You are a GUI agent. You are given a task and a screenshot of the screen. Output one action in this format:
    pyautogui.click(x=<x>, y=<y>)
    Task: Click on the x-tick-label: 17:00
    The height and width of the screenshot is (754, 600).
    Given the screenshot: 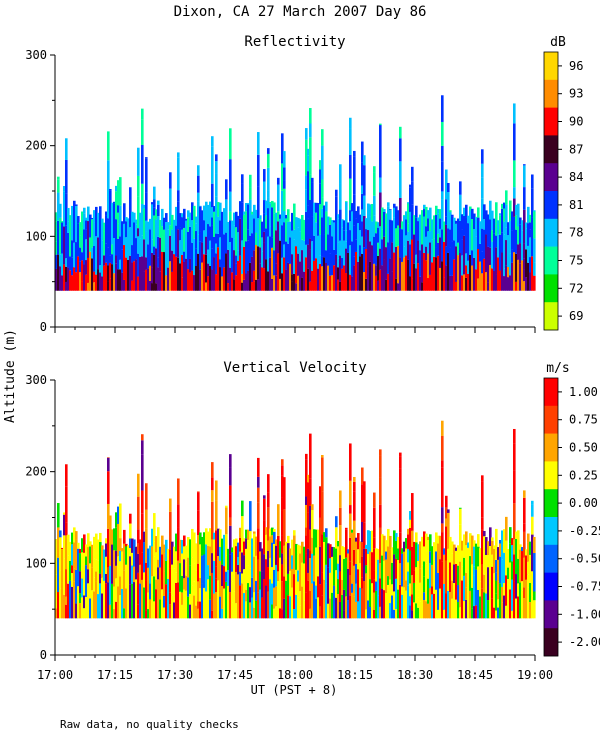 What is the action you would take?
    pyautogui.click(x=55, y=675)
    